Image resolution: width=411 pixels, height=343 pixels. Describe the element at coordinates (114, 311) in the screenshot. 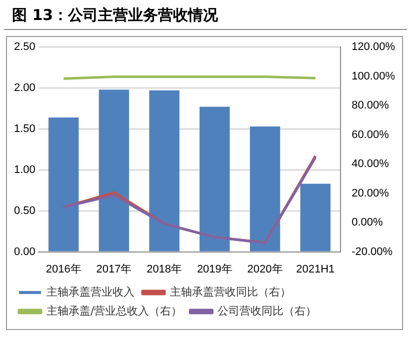

I see `legend-label: 主轴承盖/营业总收入（右）` at that location.